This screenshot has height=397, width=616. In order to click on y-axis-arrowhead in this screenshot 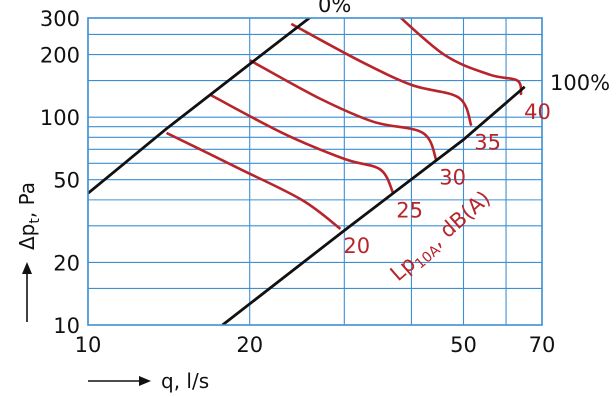, I will do `click(27, 268)`.